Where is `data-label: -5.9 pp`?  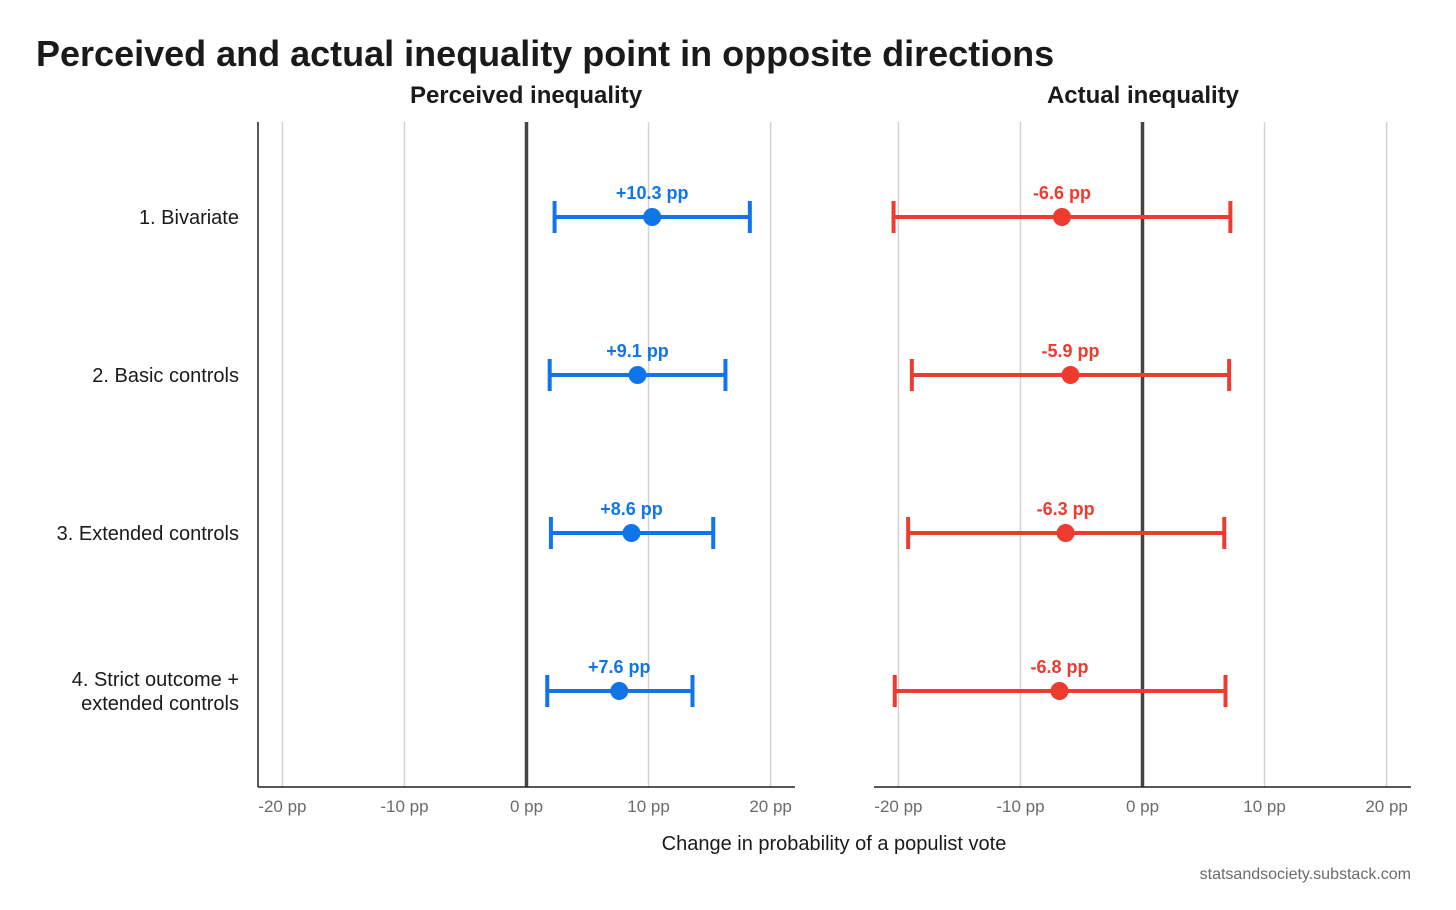
data-label: -5.9 pp is located at coordinates (1070, 351).